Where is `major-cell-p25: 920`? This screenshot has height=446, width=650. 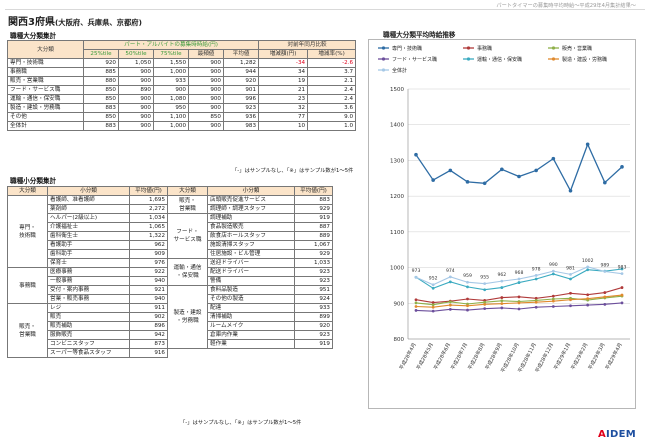 major-cell-p25: 920 is located at coordinates (101, 63).